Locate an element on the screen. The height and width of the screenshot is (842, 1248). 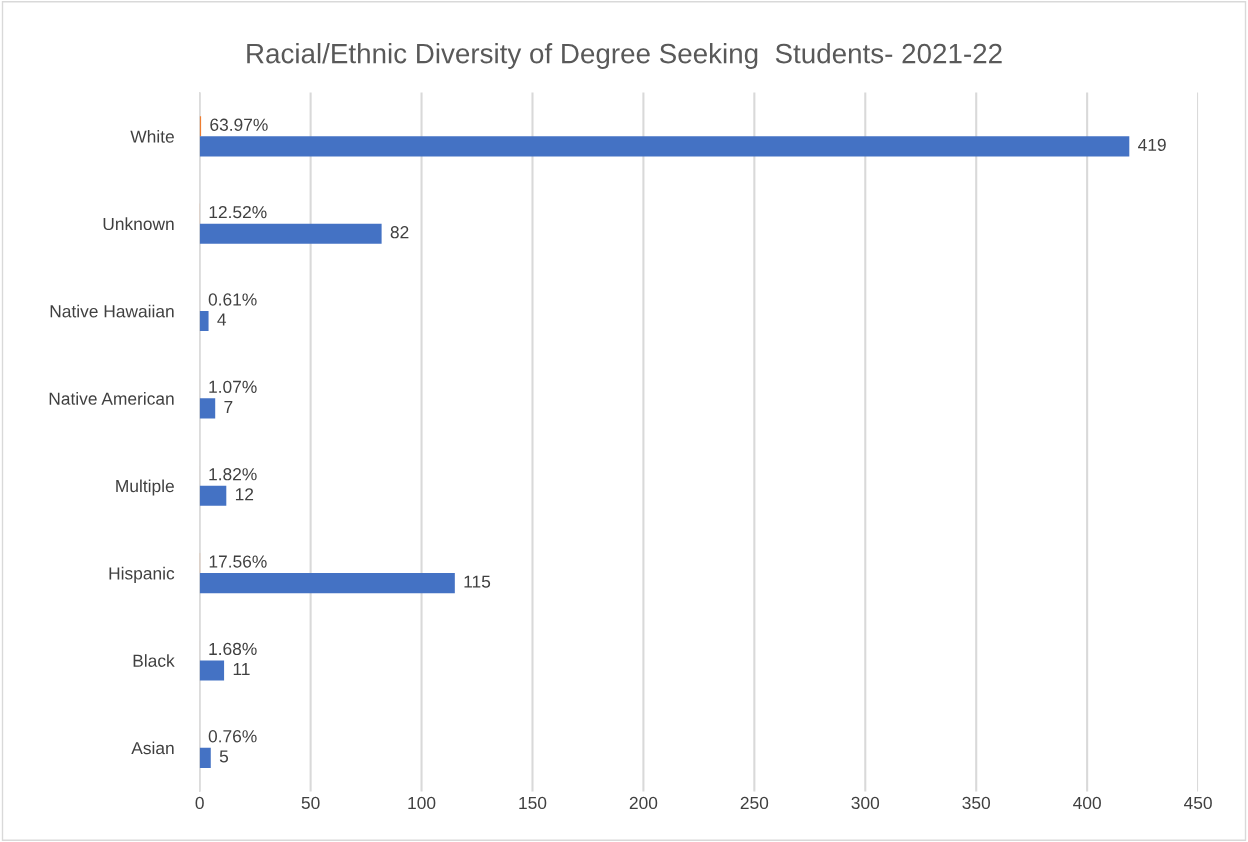
y-tick-label: Multiple is located at coordinates (145, 487).